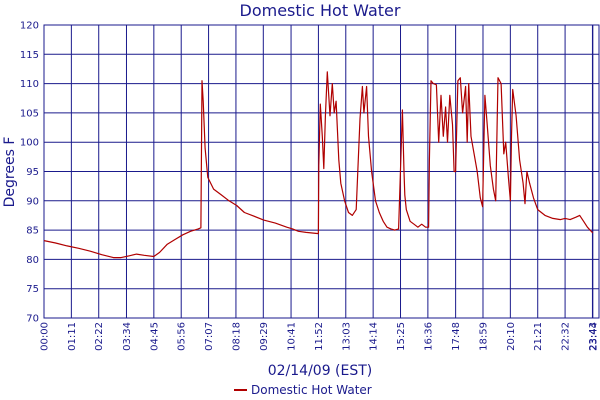 The height and width of the screenshot is (400, 600). What do you see at coordinates (29, 143) in the screenshot?
I see `y-tick-label: 100` at bounding box center [29, 143].